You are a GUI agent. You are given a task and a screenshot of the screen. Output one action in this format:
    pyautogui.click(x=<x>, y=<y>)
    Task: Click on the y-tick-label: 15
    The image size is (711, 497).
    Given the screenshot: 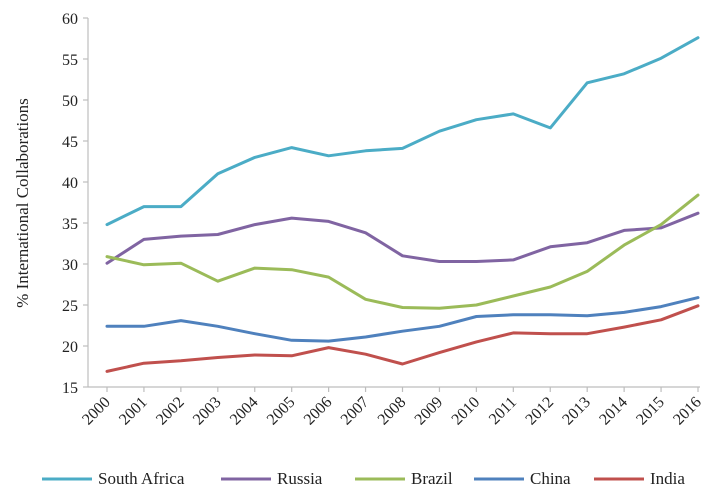 What is the action you would take?
    pyautogui.click(x=70, y=388)
    